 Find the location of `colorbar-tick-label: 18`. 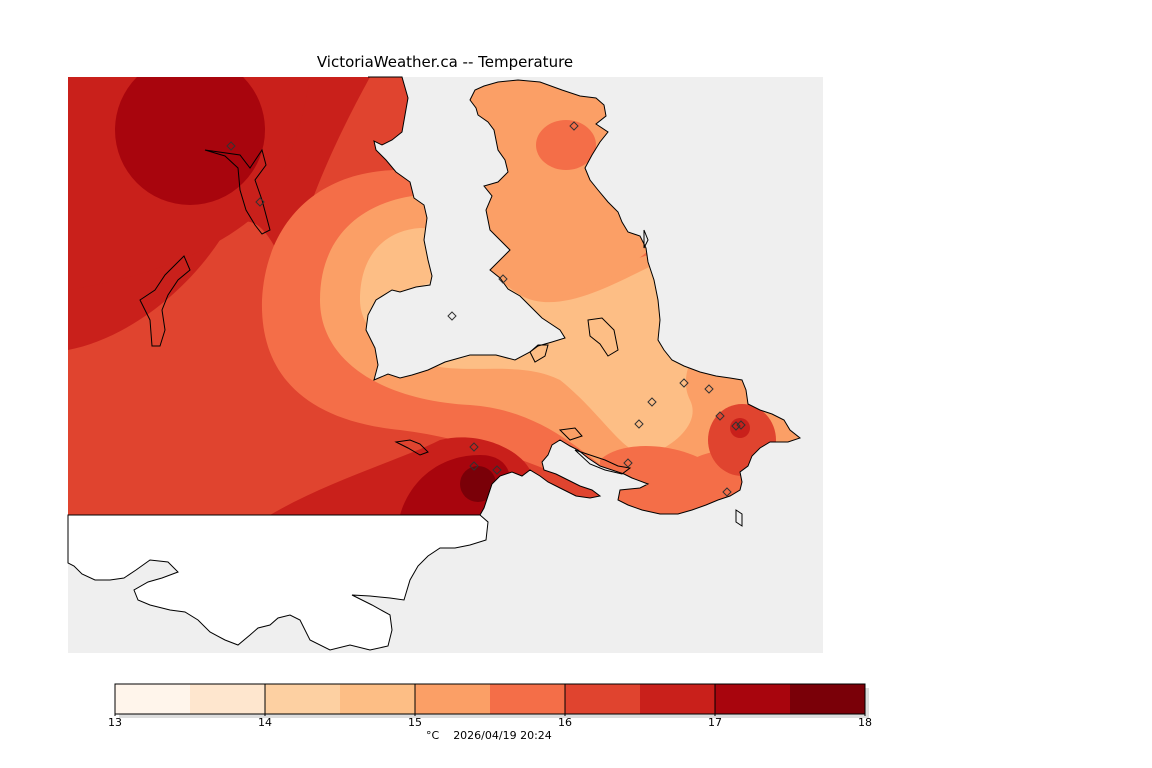

colorbar-tick-label: 18 is located at coordinates (865, 722).